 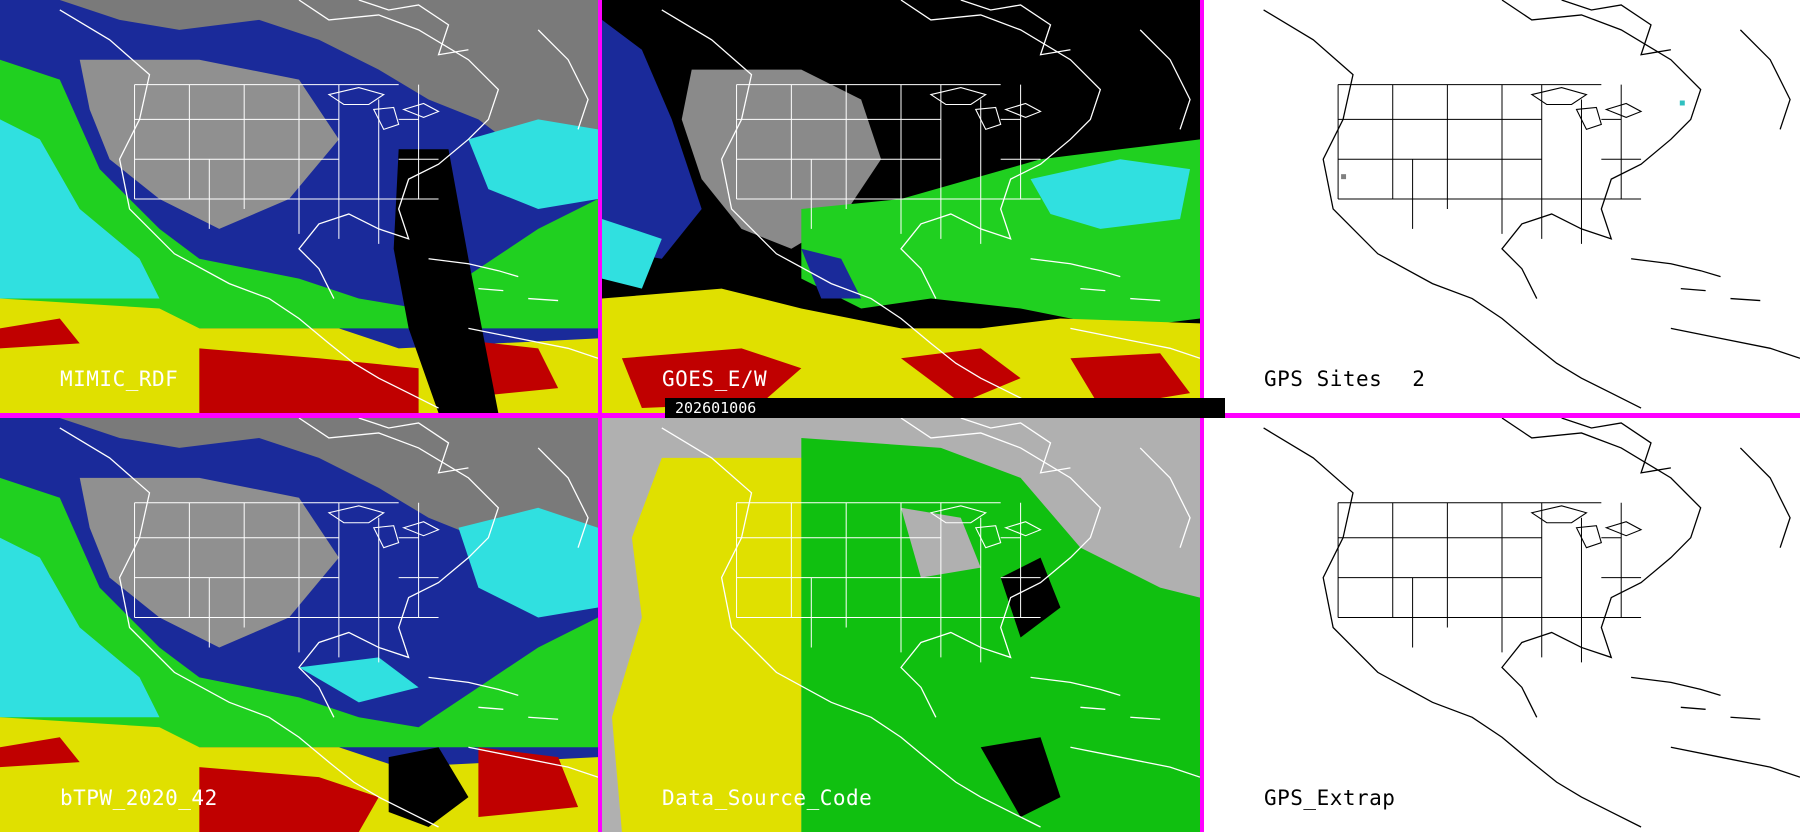 What do you see at coordinates (945, 408) in the screenshot?
I see `date-stamp: 202601006` at bounding box center [945, 408].